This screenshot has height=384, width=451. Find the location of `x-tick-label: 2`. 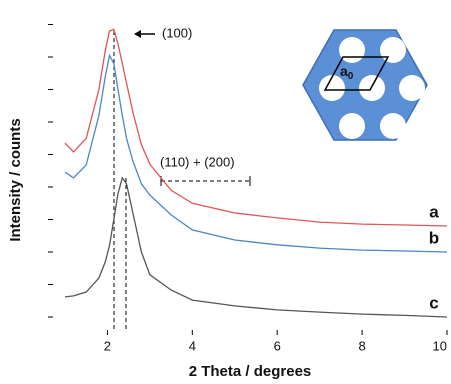

x-tick-label: 2 is located at coordinates (107, 345).